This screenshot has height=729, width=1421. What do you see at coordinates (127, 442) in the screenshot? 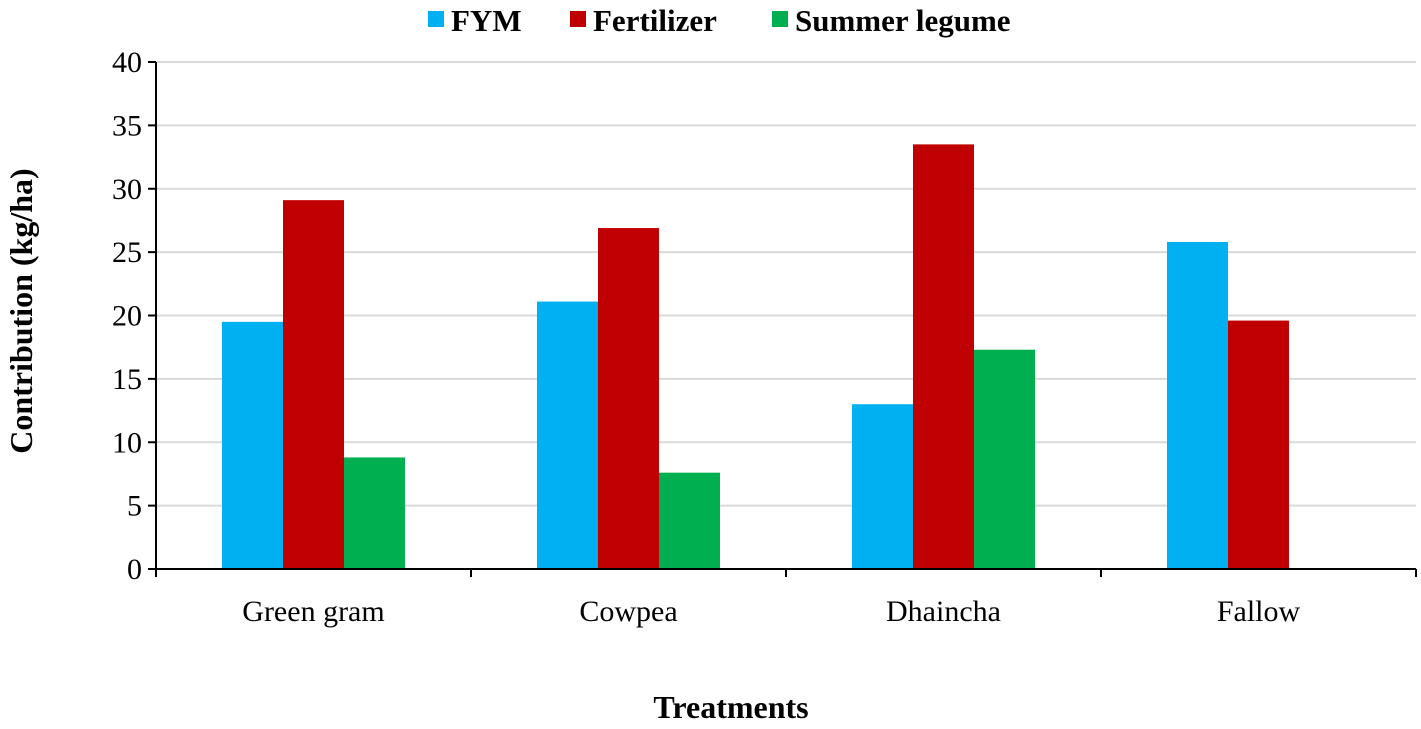
I see `y-tick-label: 10` at bounding box center [127, 442].